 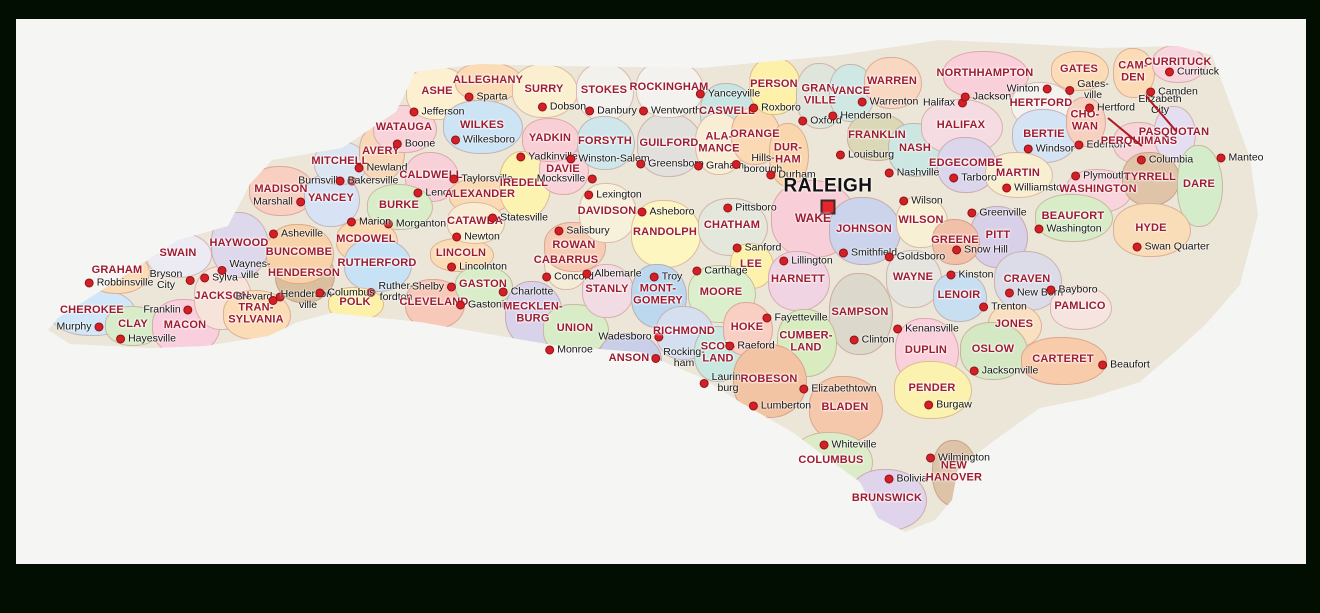 I want to click on county-label-forsyth: FORSYTH, so click(x=605, y=141).